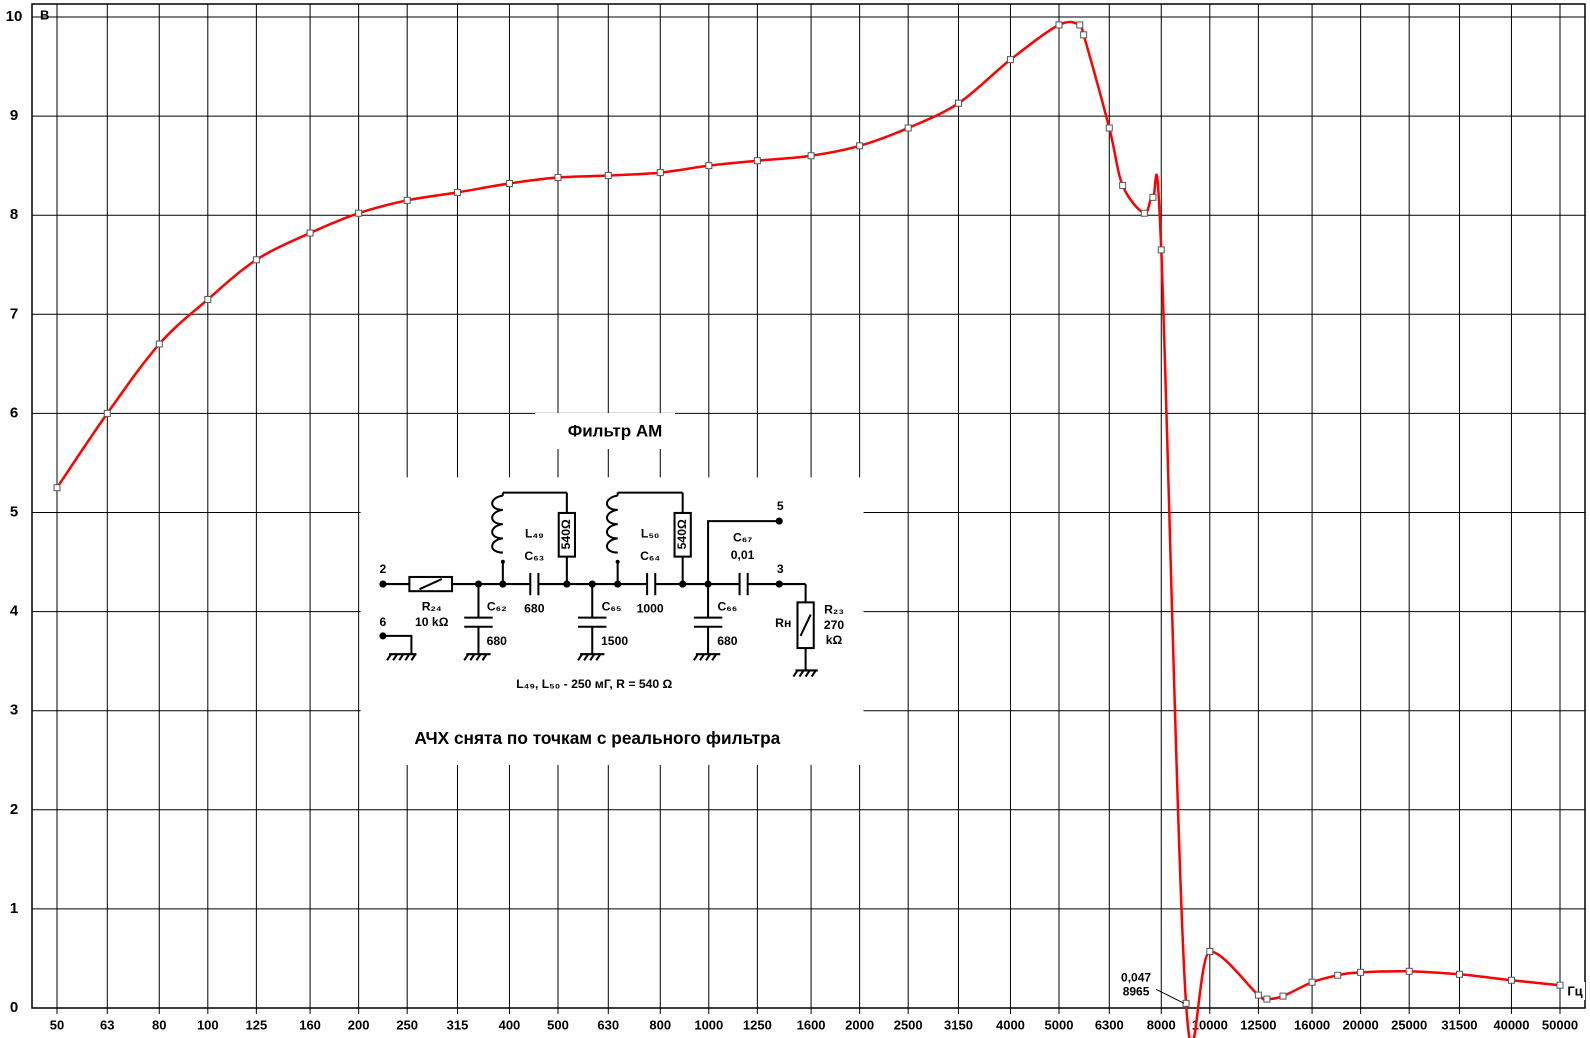 The width and height of the screenshot is (1590, 1038). What do you see at coordinates (14, 115) in the screenshot?
I see `y-tick-label: 9` at bounding box center [14, 115].